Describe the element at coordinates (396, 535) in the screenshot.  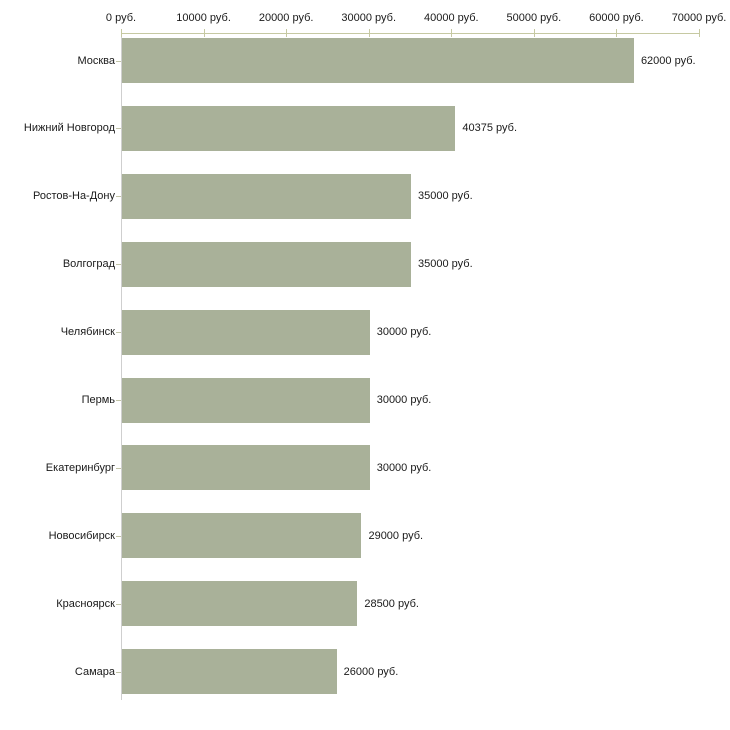
I see `value-label: 29000 руб.` at that location.